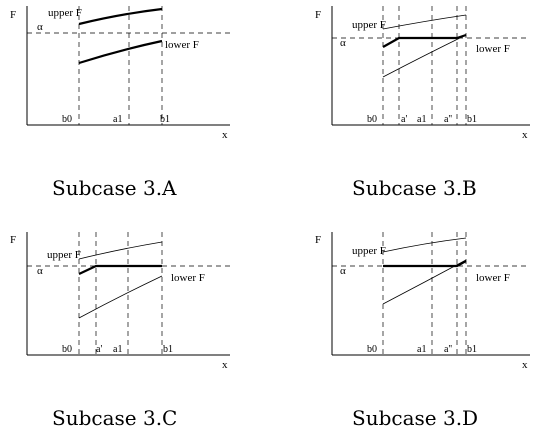 The width and height of the screenshot is (537, 436). I want to click on caption: Subcase 3.D, so click(415, 418).